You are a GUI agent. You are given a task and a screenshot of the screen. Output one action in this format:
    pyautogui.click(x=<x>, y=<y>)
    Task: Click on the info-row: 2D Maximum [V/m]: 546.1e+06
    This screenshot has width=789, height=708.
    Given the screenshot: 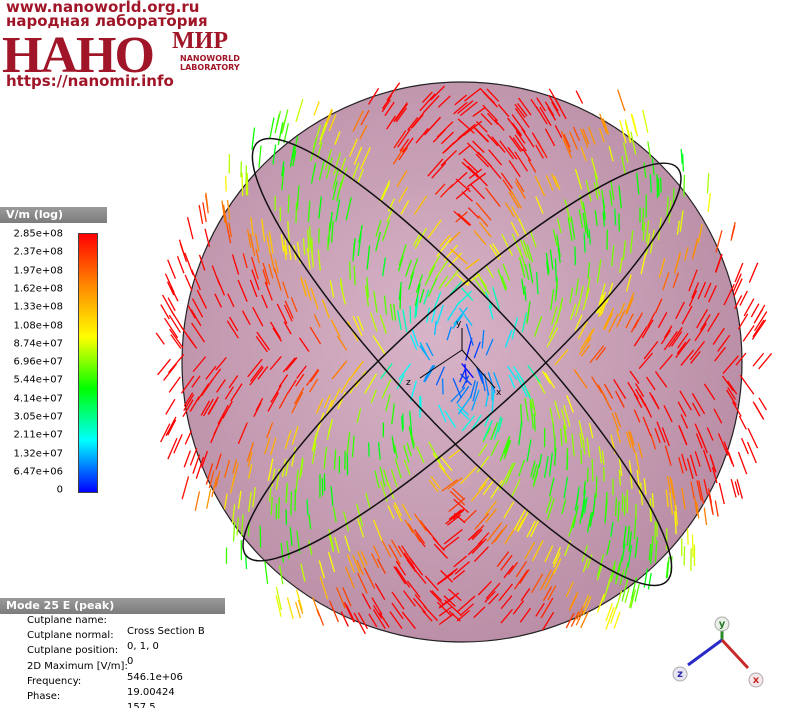 What is the action you would take?
    pyautogui.click(x=105, y=672)
    